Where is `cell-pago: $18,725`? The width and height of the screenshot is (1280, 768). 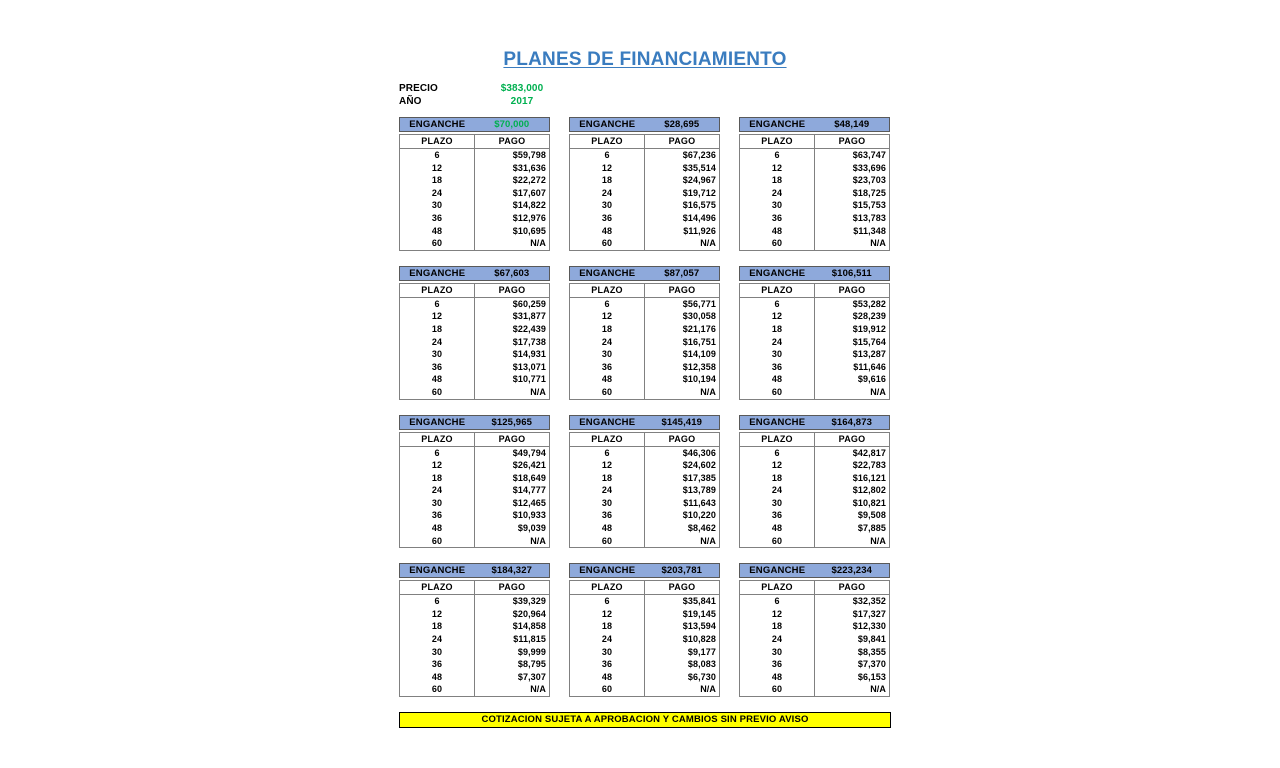 cell-pago: $18,725 is located at coordinates (869, 192).